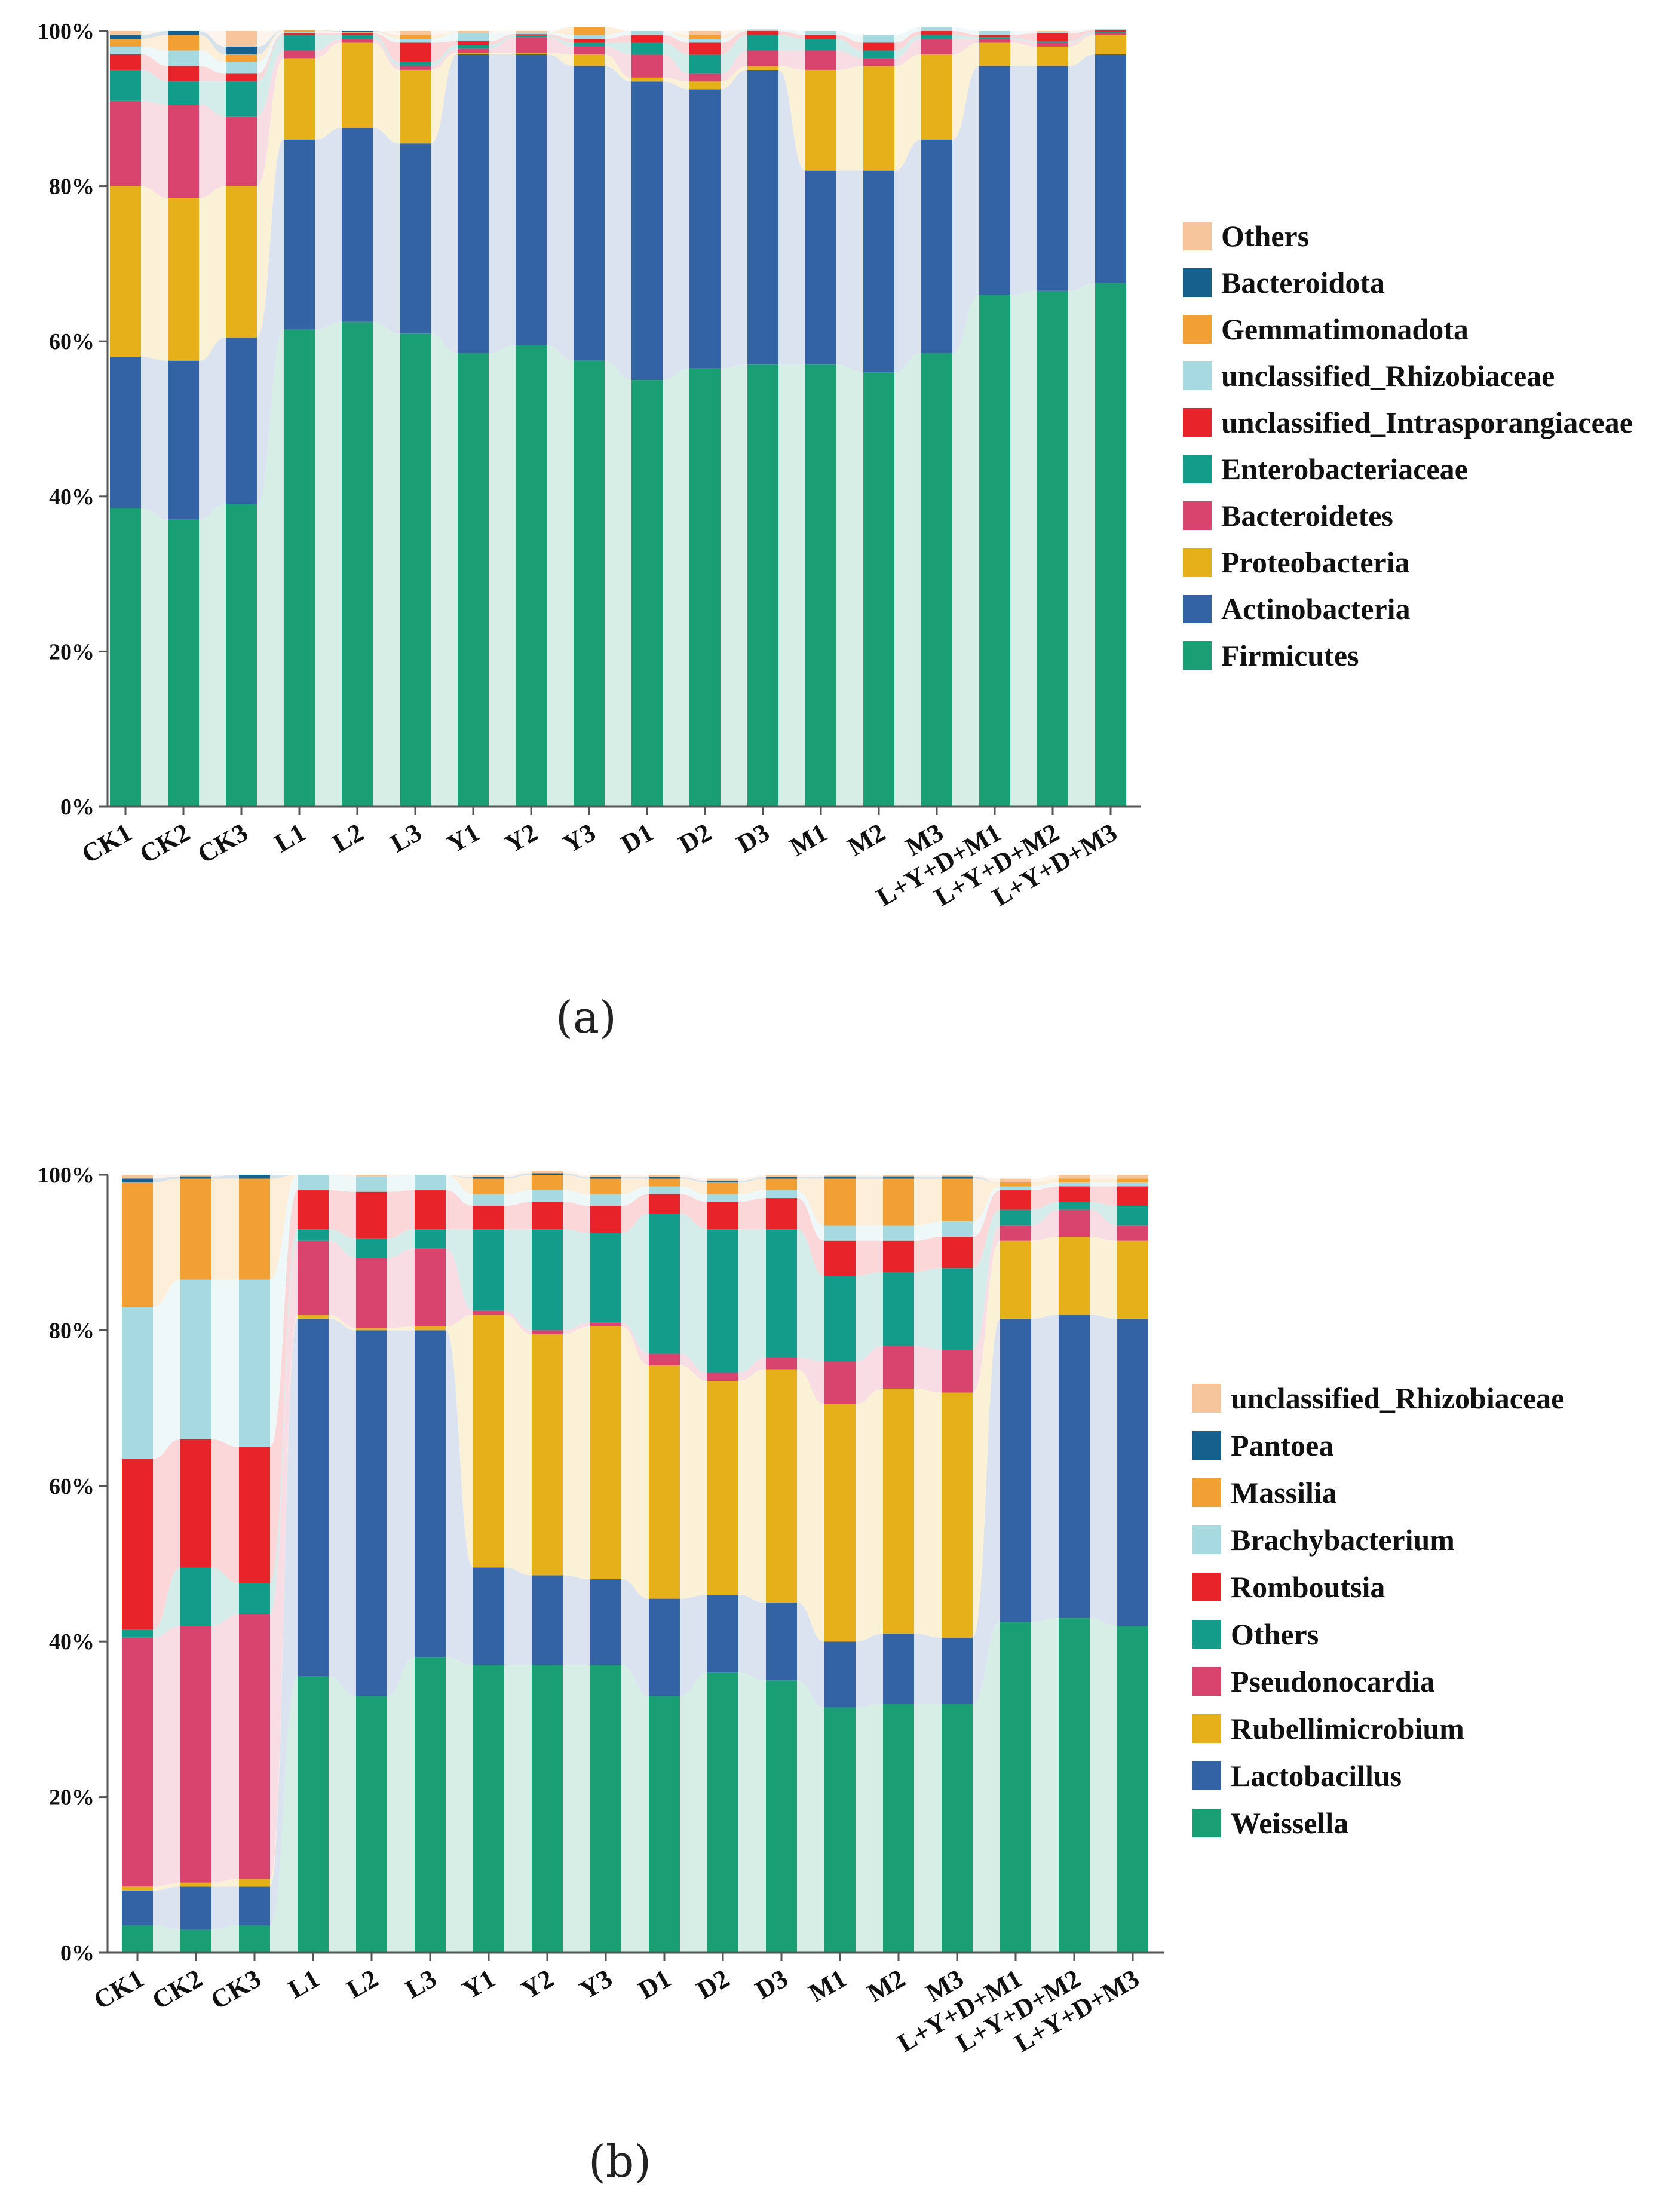  Describe the element at coordinates (937, 97) in the screenshot. I see `bar-segment-M3-Proteobacteria` at that location.